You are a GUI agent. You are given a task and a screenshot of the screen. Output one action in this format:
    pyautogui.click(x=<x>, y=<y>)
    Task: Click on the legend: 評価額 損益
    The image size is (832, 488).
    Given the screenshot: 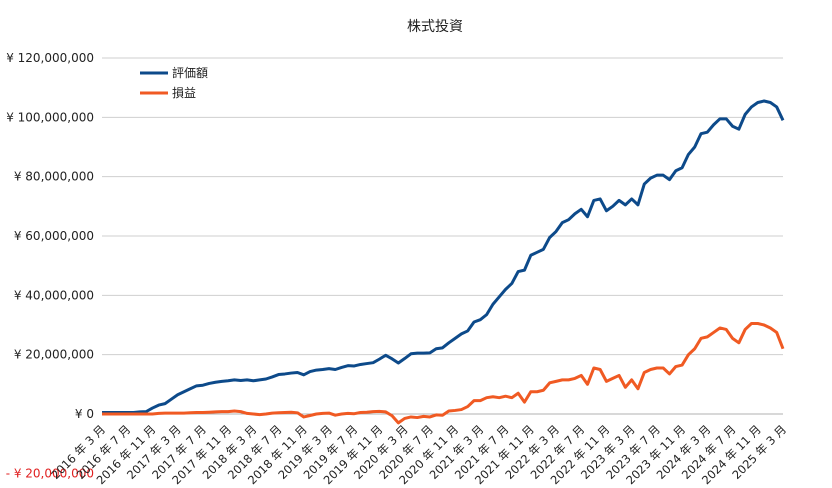 What is the action you would take?
    pyautogui.click(x=174, y=82)
    